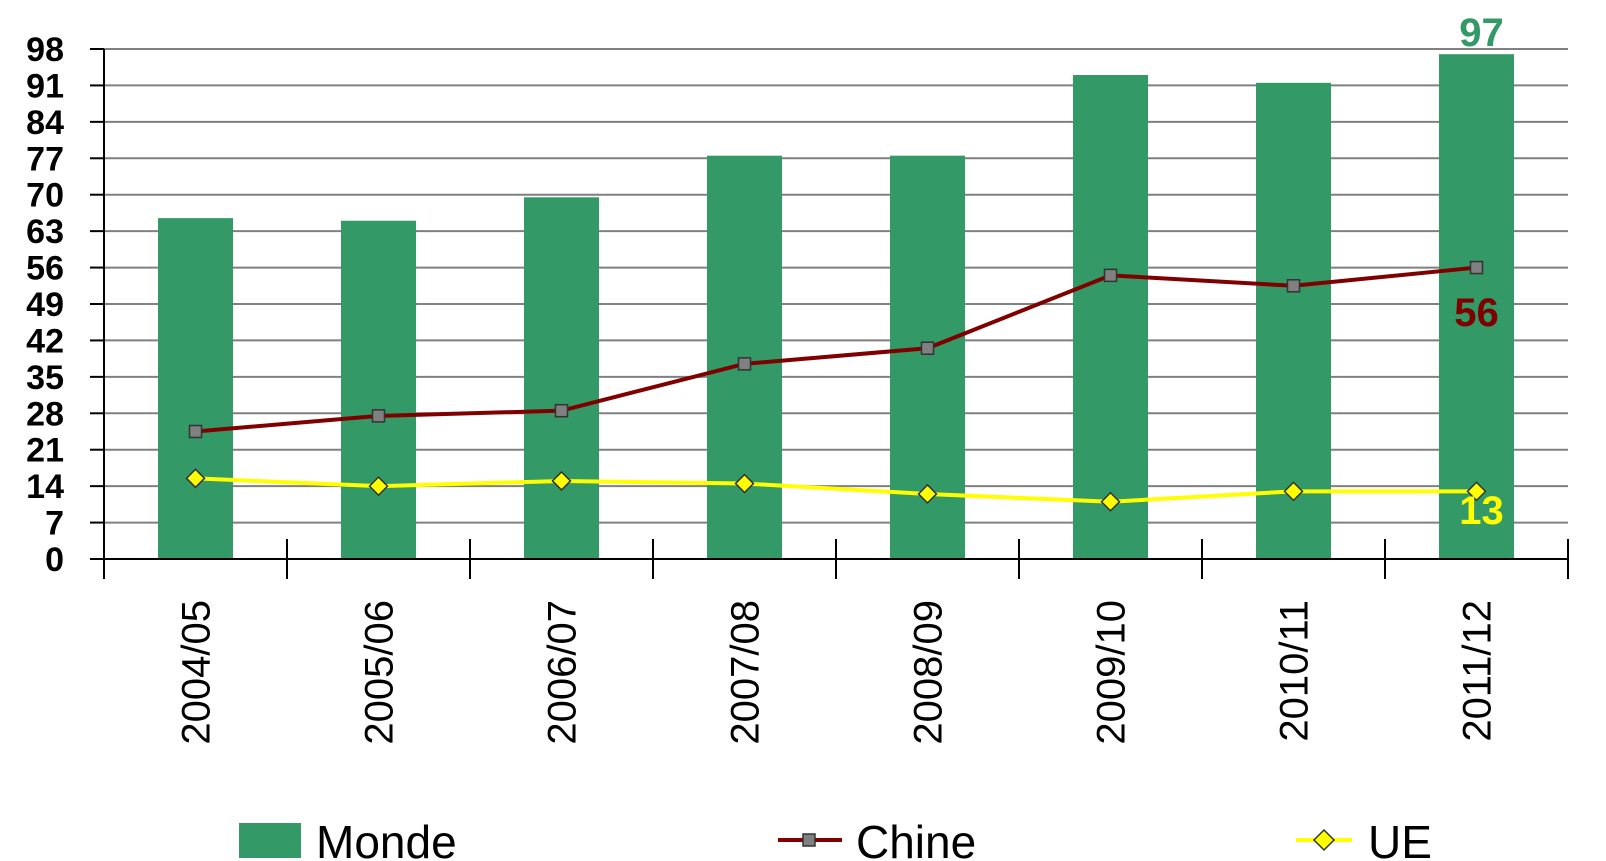  What do you see at coordinates (54, 560) in the screenshot?
I see `y-tick-label: 0` at bounding box center [54, 560].